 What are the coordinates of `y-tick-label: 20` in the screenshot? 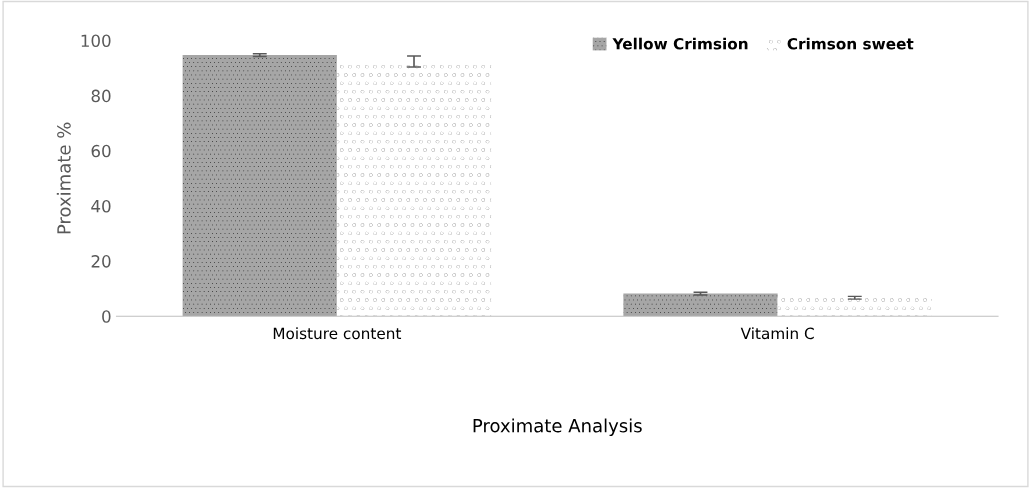 It's located at (101, 261).